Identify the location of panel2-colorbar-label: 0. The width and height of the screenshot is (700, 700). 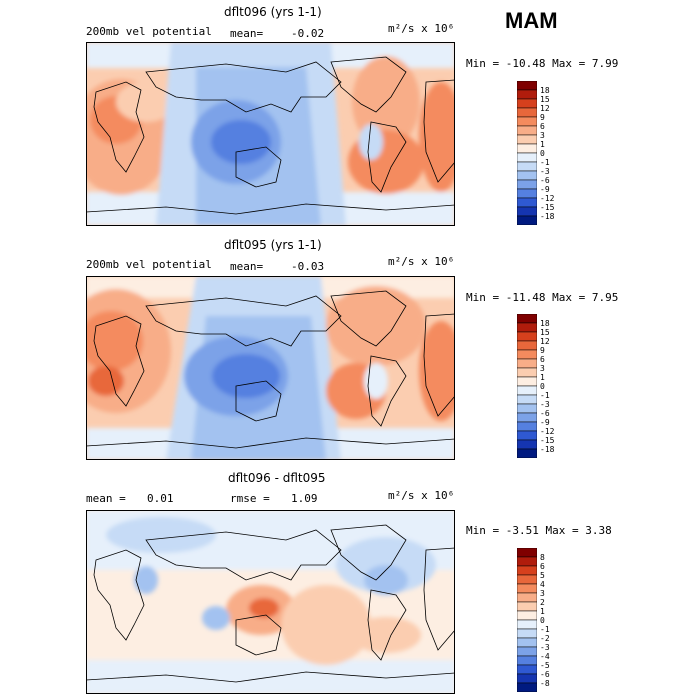
(542, 386).